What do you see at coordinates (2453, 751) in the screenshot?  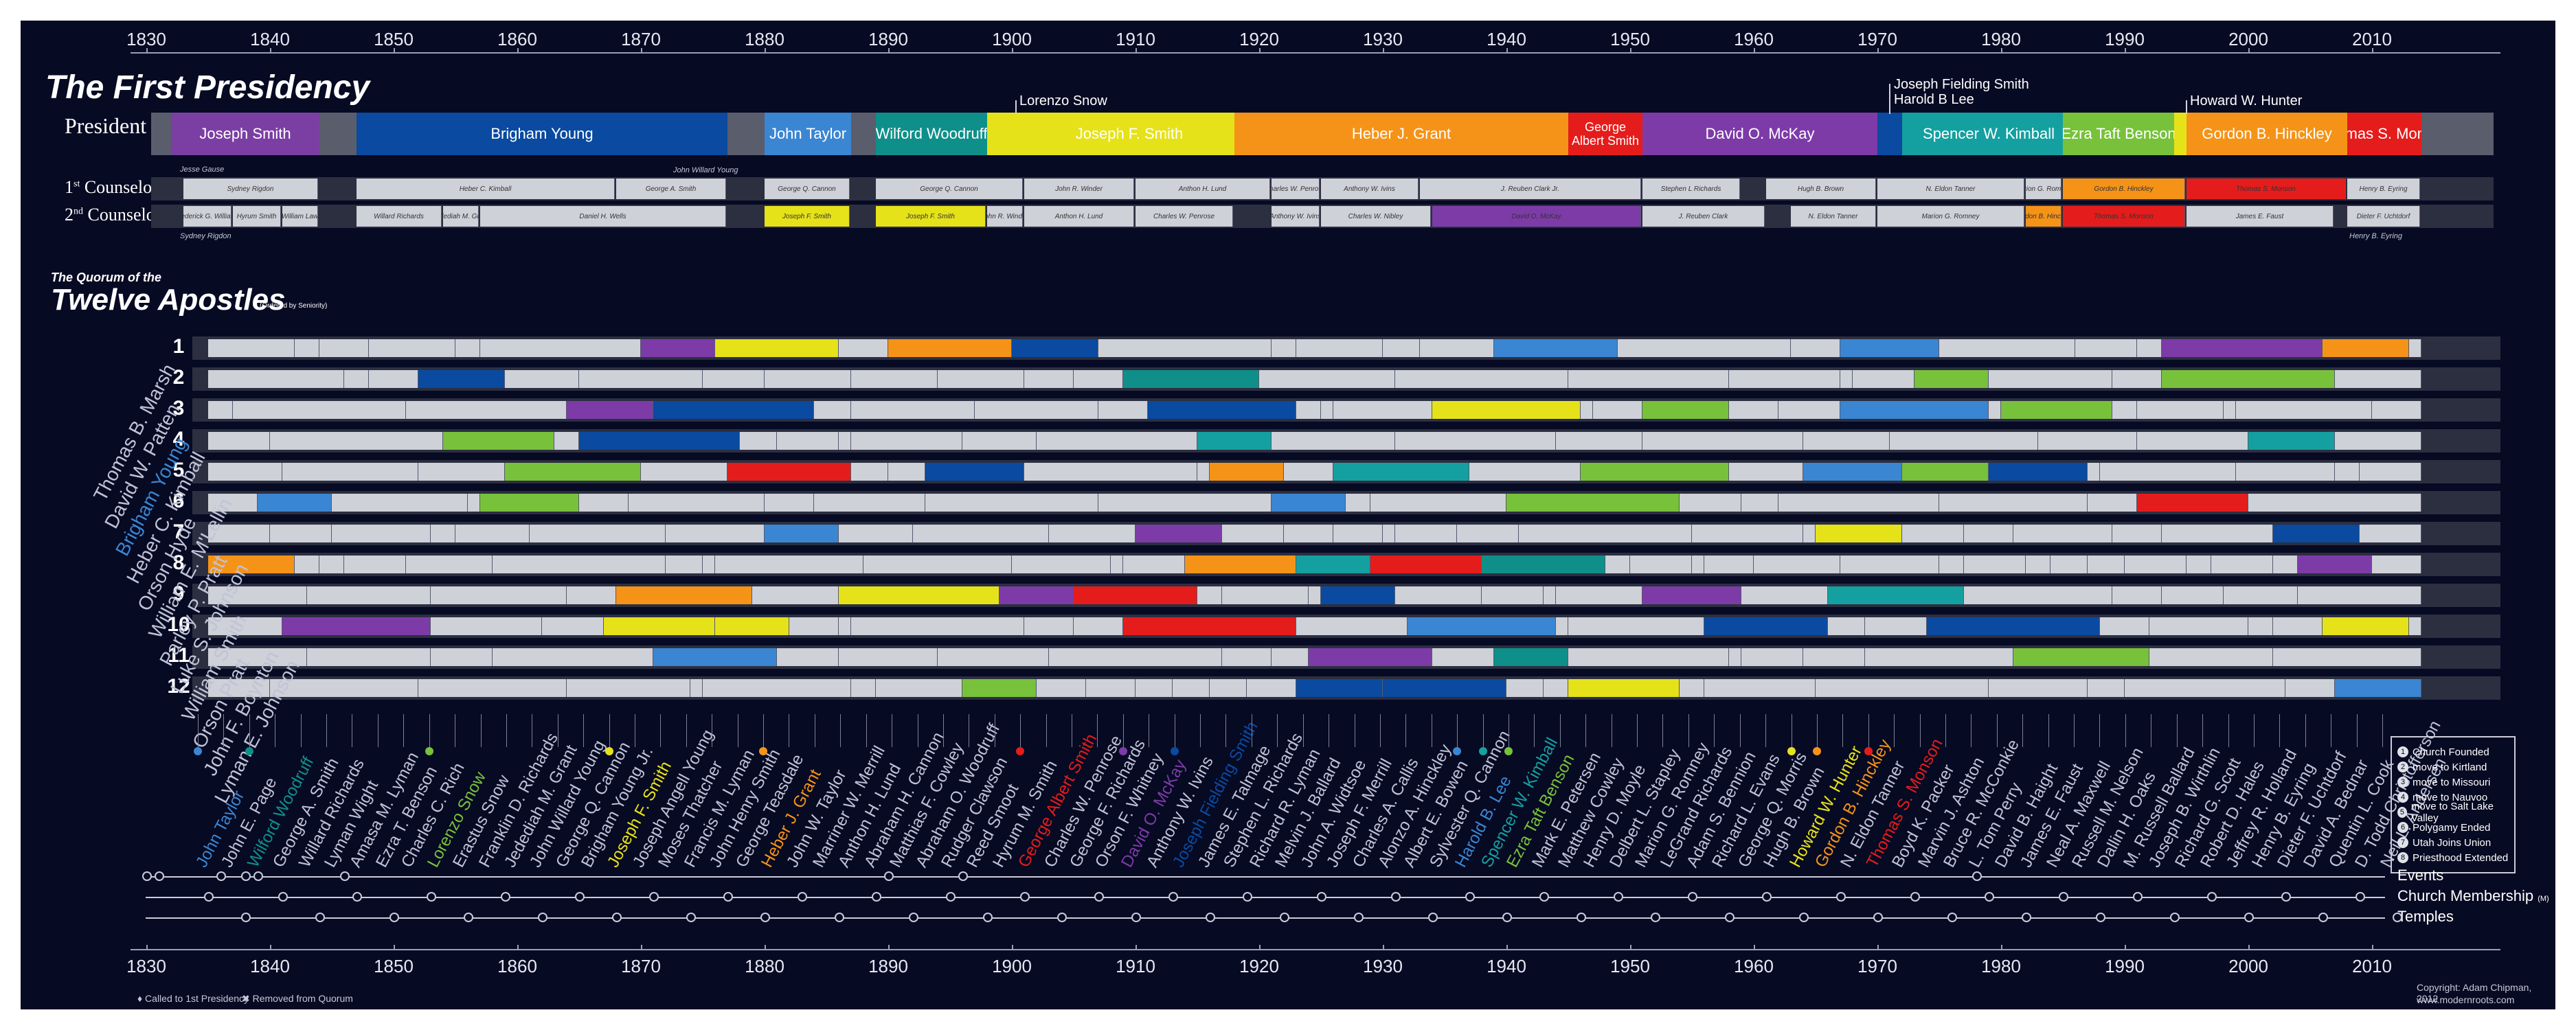 I see `legend-item: 1 Church Founded` at bounding box center [2453, 751].